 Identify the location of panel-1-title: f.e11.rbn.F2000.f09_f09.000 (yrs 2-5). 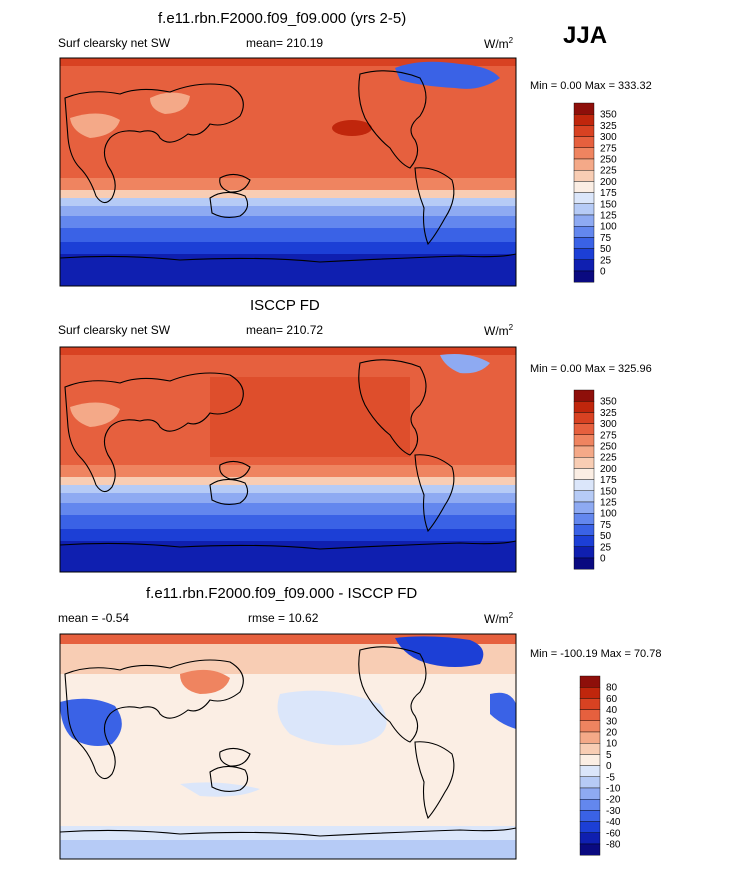
(282, 18).